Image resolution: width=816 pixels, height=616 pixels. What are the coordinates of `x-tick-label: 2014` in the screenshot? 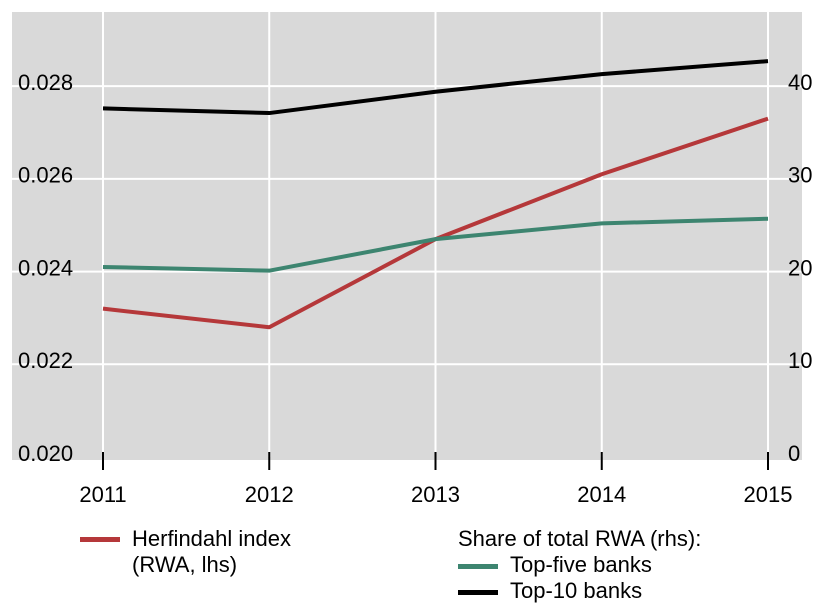 It's located at (601, 494).